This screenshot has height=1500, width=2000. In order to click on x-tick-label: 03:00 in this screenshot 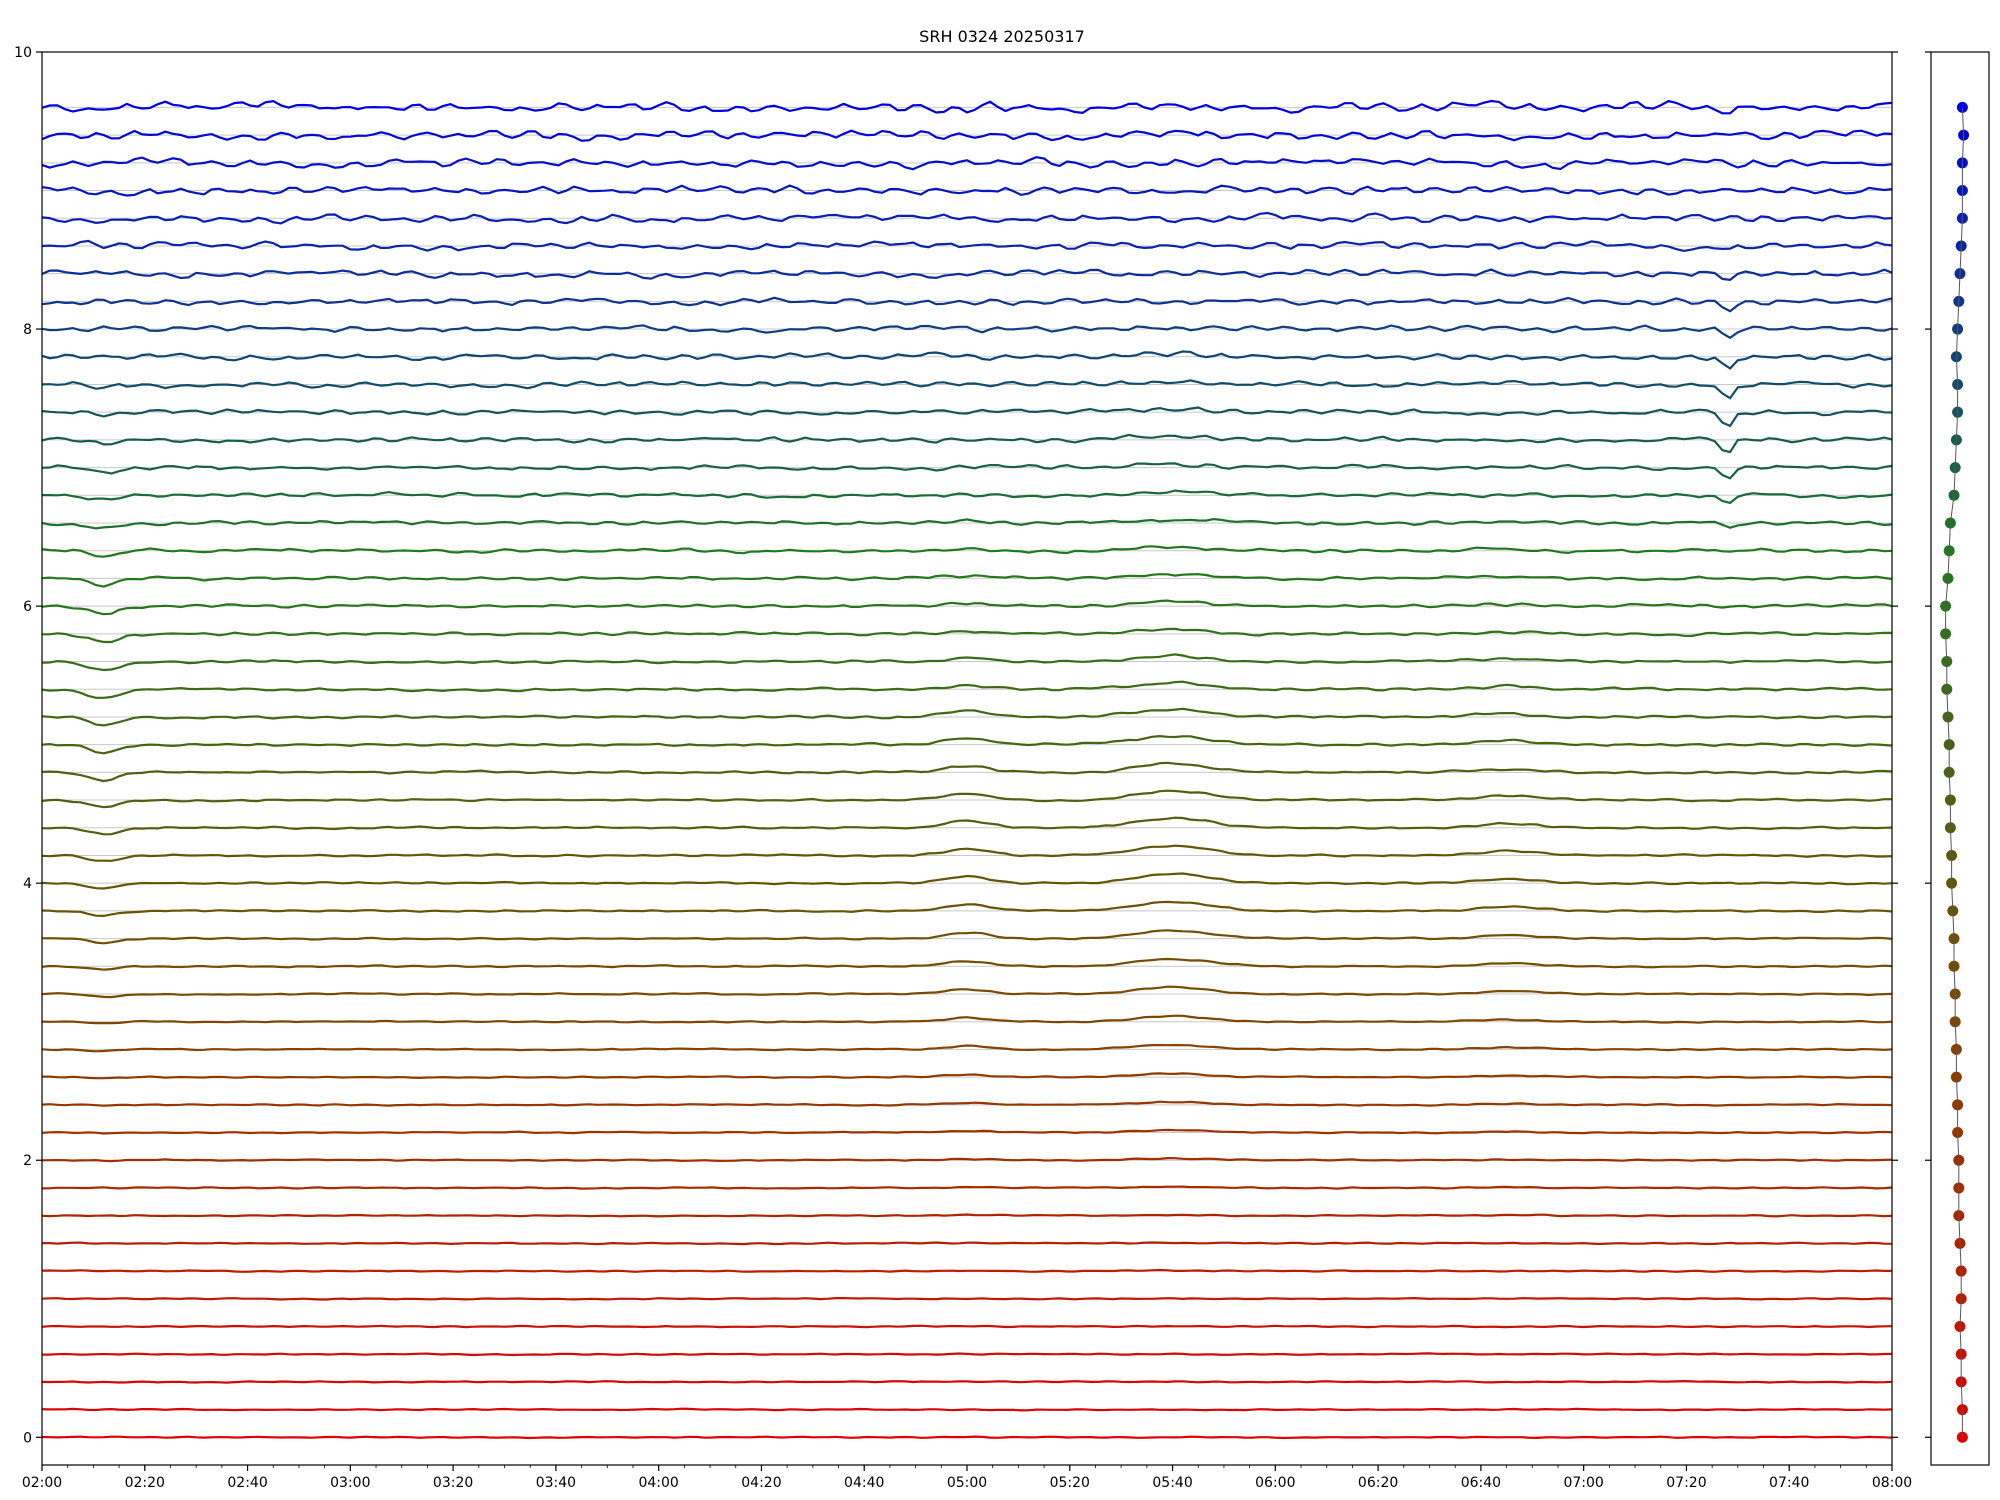, I will do `click(350, 1483)`.